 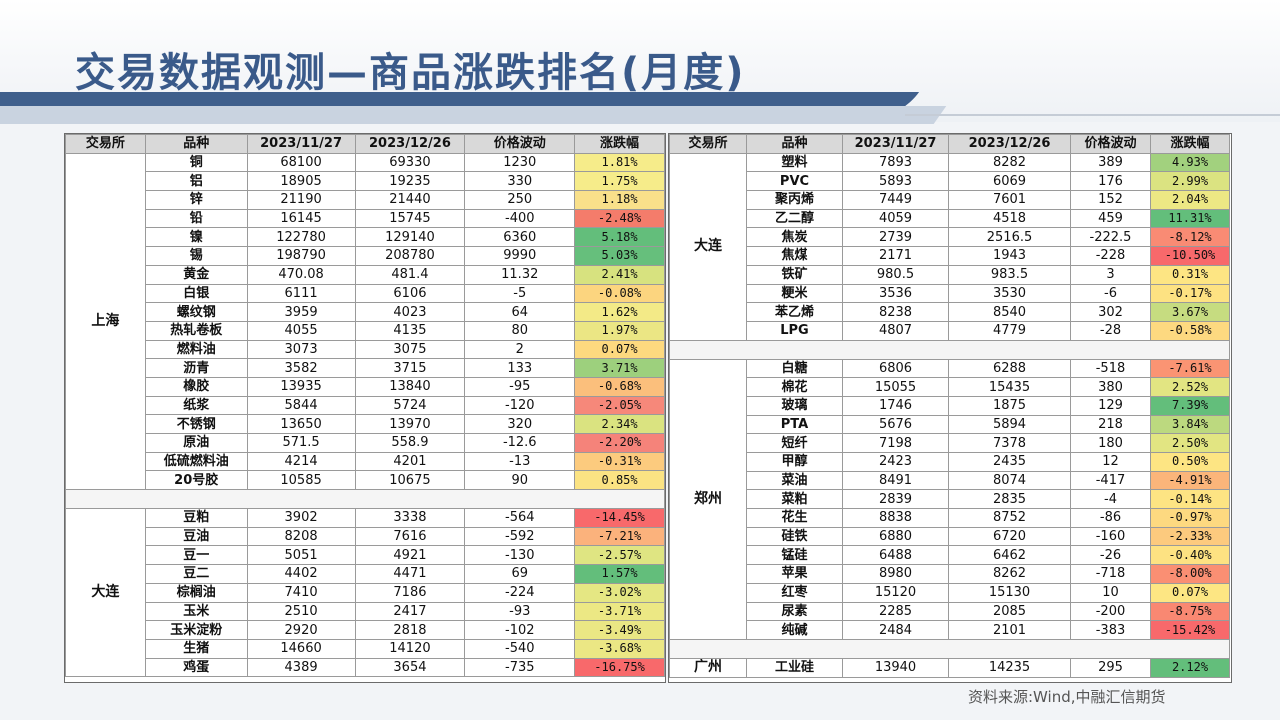 What do you see at coordinates (1110, 667) in the screenshot?
I see `price-change-cell: 295` at bounding box center [1110, 667].